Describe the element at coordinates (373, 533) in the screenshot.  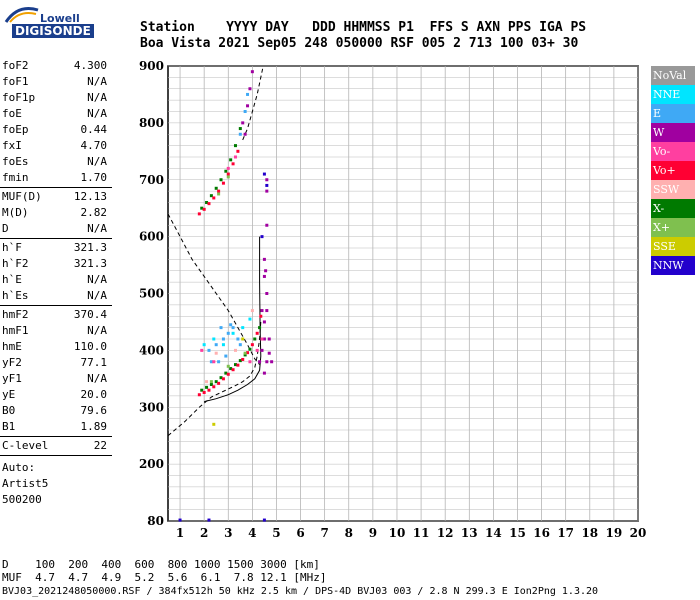
I see `x-tick-label: 9` at that location.